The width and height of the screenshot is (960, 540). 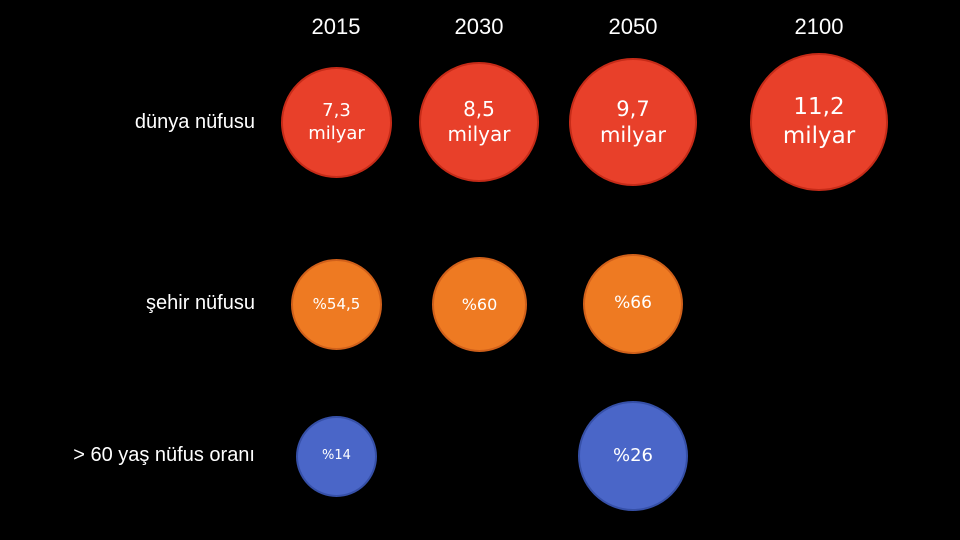 I want to click on bubble-value-text: 9,7, so click(x=633, y=108).